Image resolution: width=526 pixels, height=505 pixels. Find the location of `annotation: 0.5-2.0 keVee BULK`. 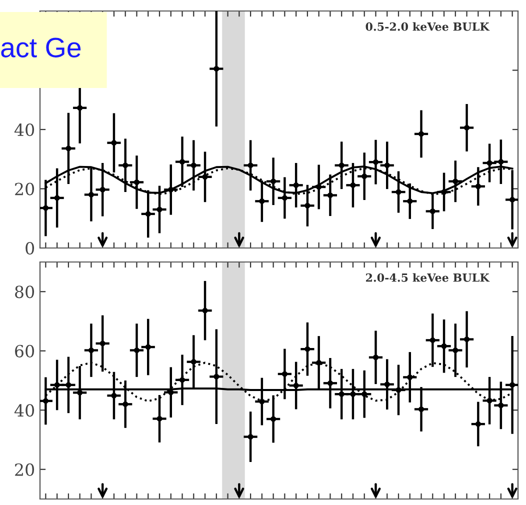

annotation: 0.5-2.0 keVee BULK is located at coordinates (428, 26).